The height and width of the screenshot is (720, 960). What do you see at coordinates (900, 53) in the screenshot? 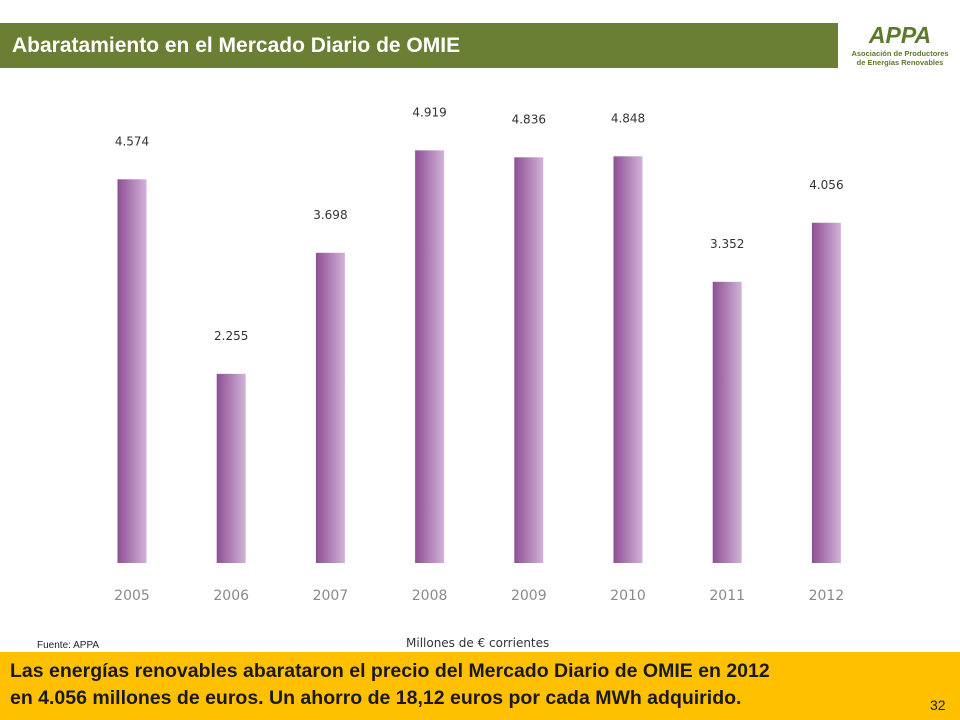
I see `logo-tagline-1: Asociación de Productores` at bounding box center [900, 53].